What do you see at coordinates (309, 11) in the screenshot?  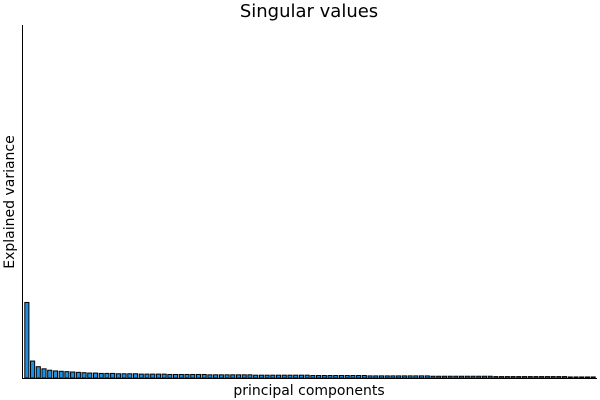 I see `chart-title: Singular values` at bounding box center [309, 11].